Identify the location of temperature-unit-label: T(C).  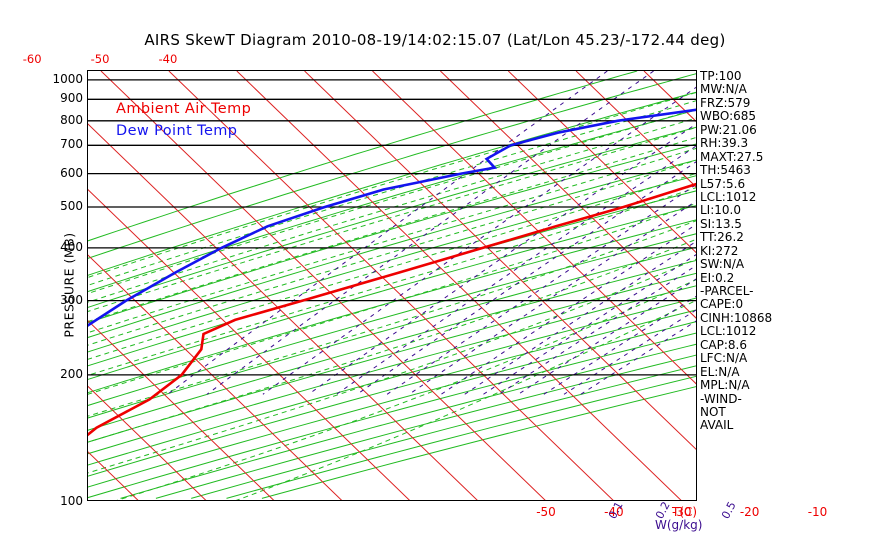
(685, 512).